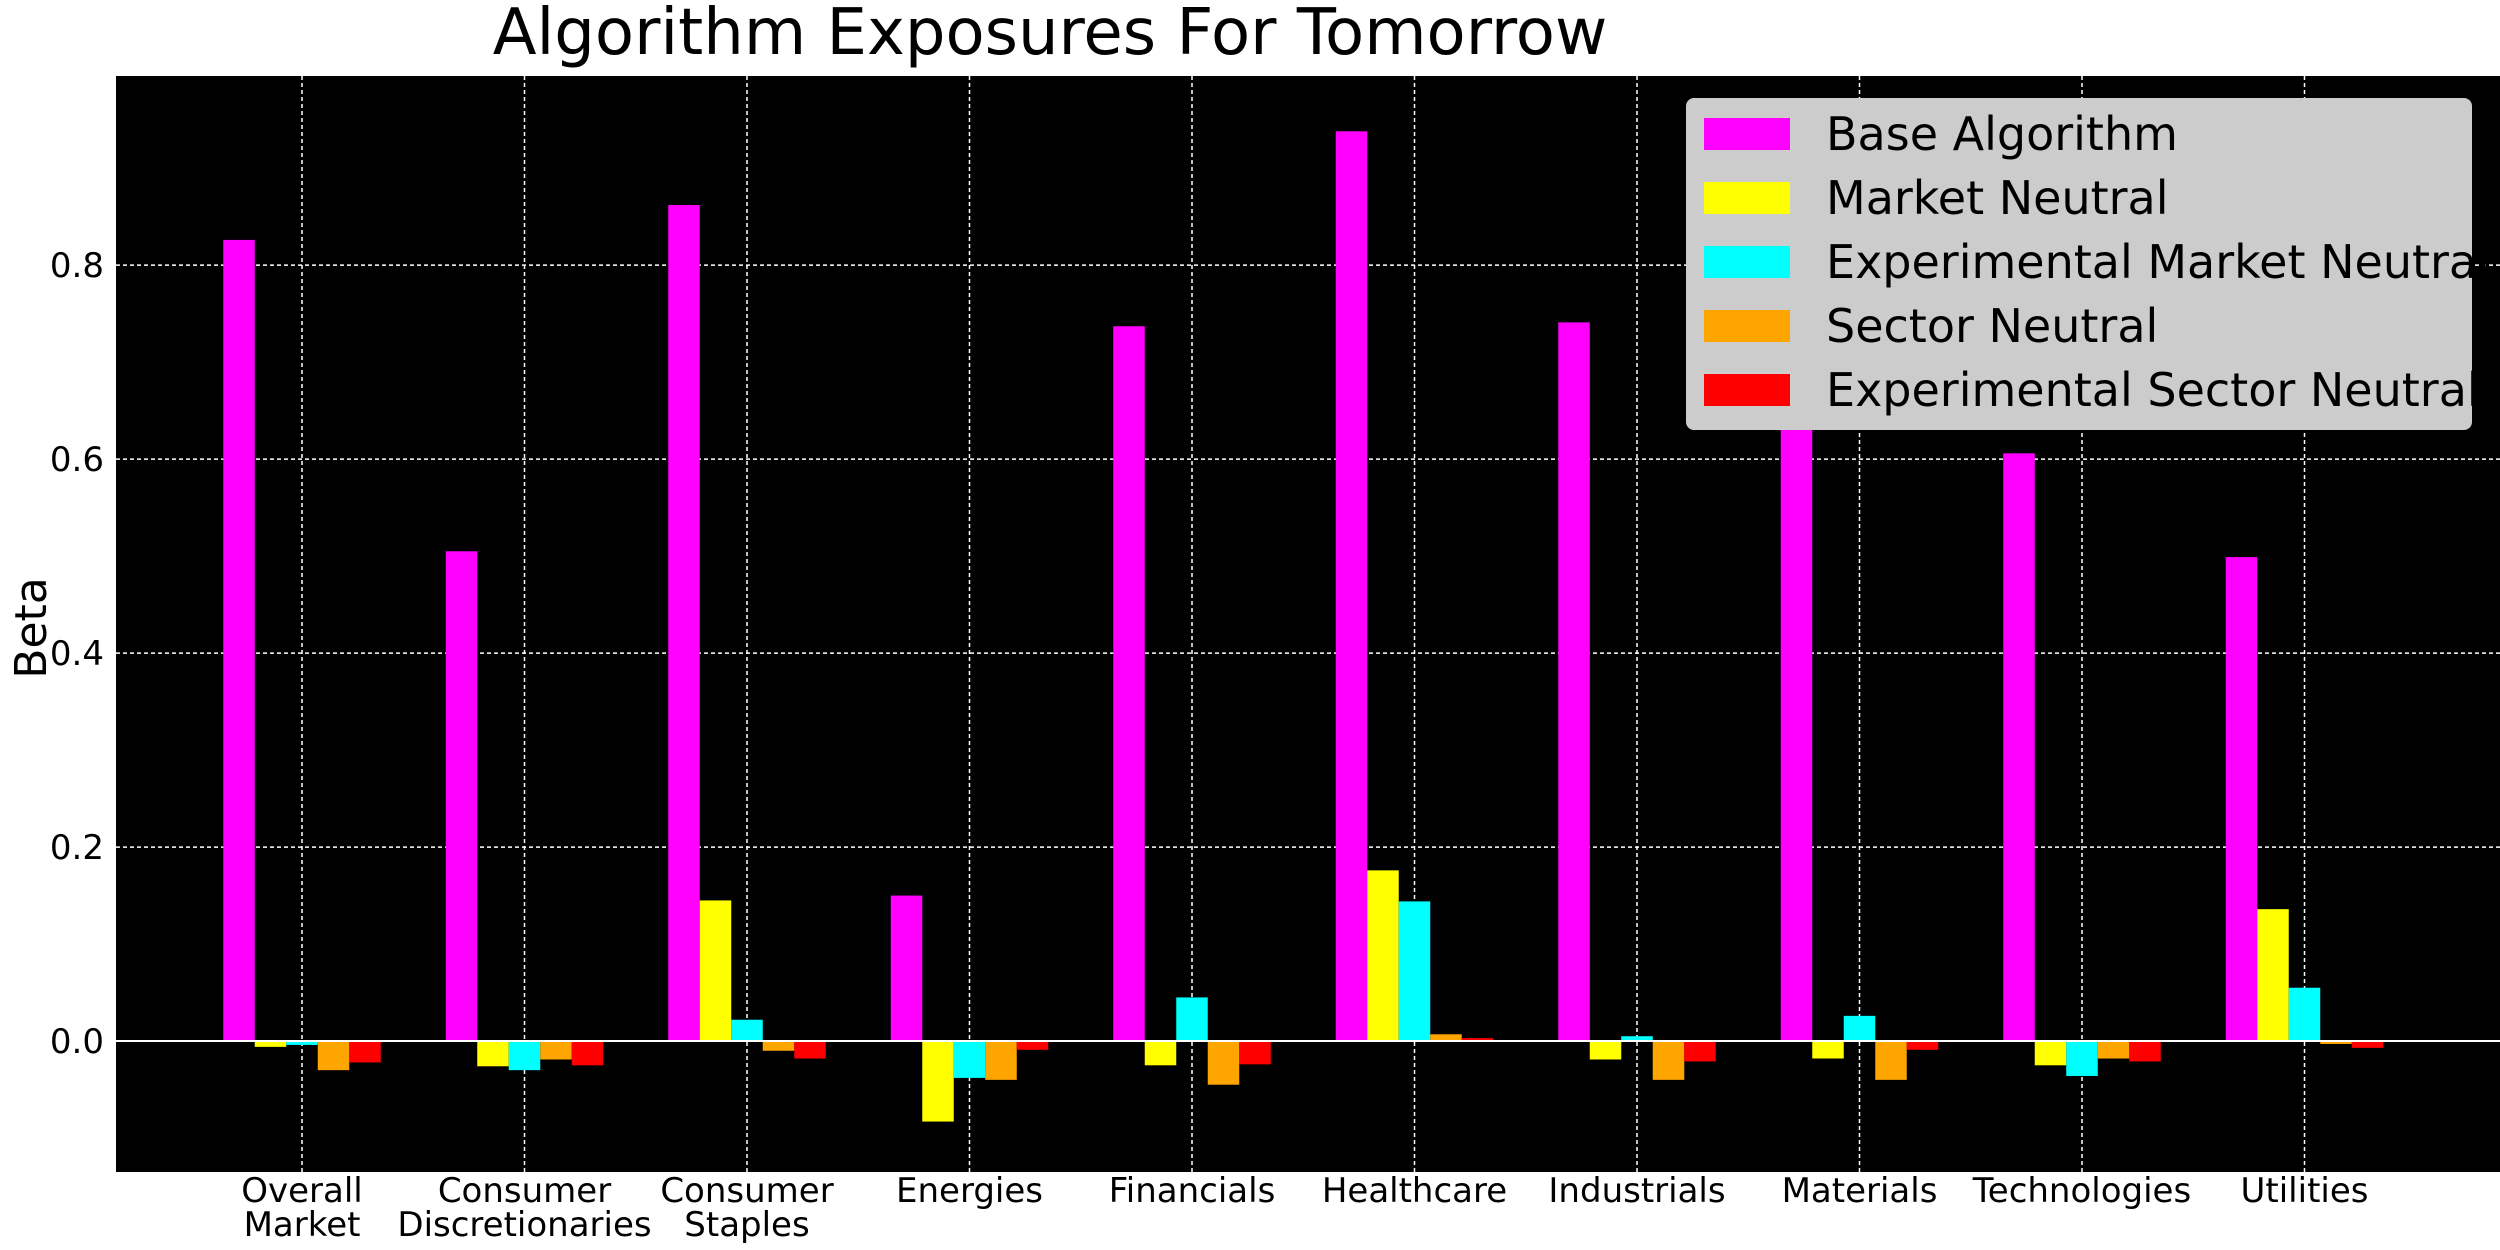 This screenshot has height=1250, width=2500. I want to click on y-tick-label: 0.6, so click(77, 460).